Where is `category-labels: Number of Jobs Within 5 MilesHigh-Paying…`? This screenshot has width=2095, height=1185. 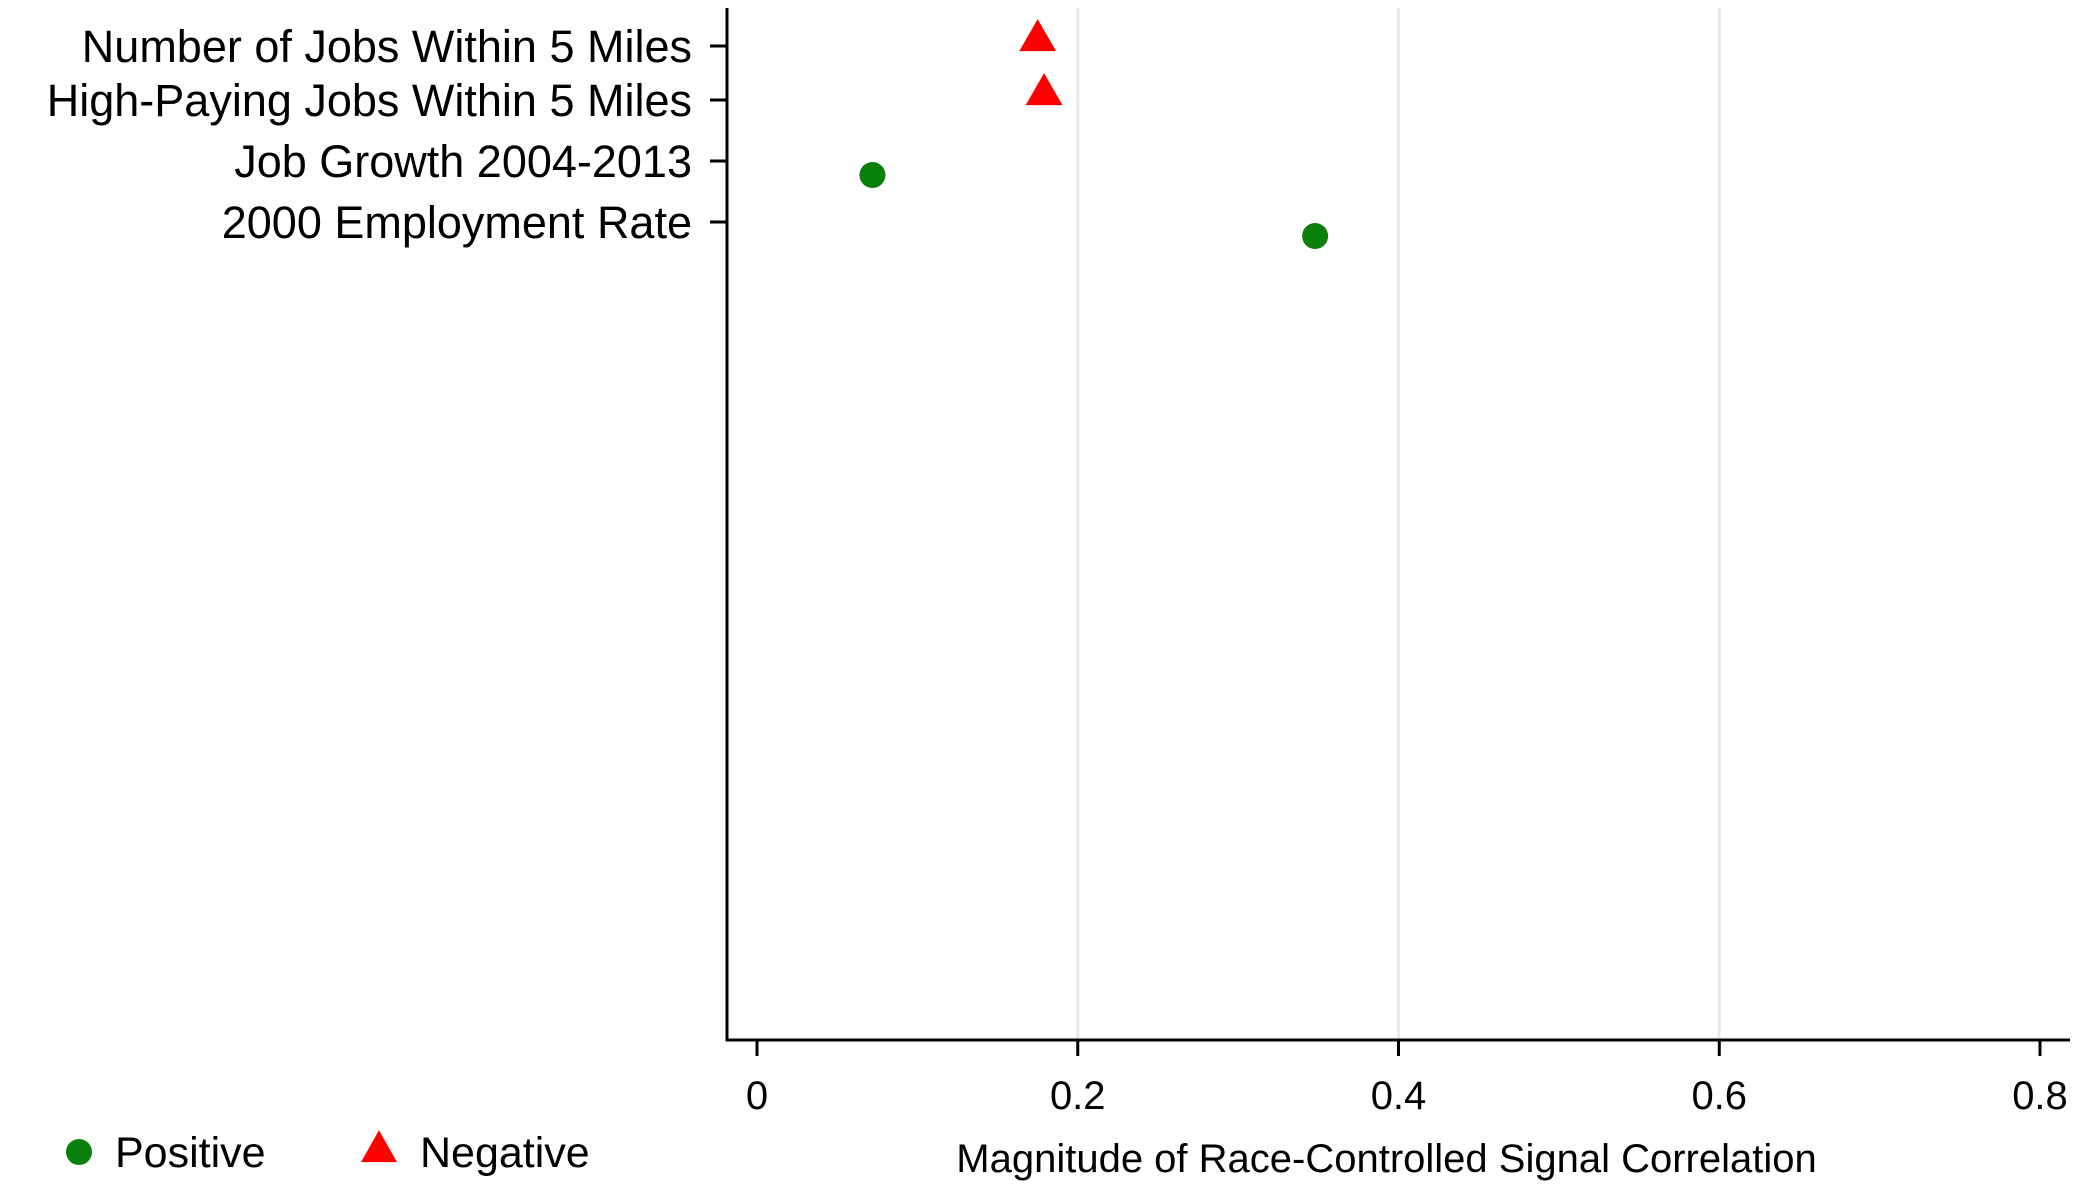 category-labels: Number of Jobs Within 5 MilesHigh-Paying… is located at coordinates (369, 134).